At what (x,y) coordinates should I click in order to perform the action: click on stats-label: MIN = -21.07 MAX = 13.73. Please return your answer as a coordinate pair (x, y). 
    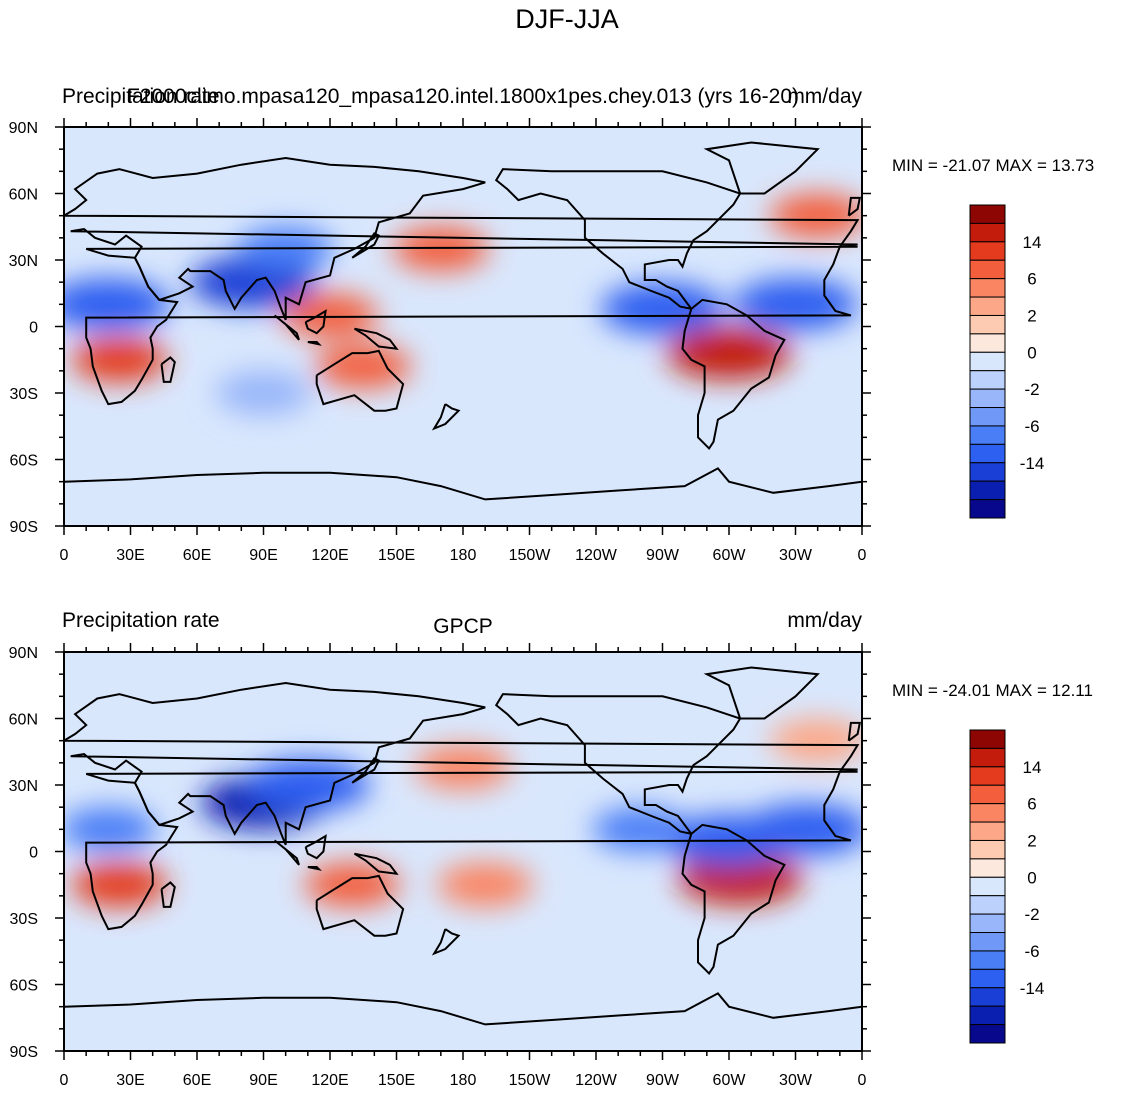
    Looking at the image, I should click on (993, 165).